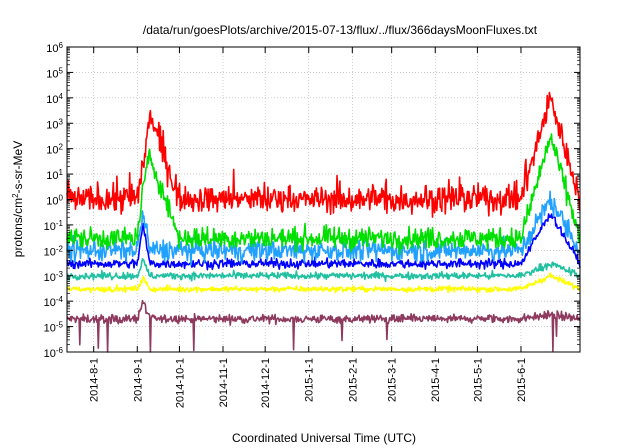  What do you see at coordinates (180, 383) in the screenshot?
I see `x-tick-label: 2014-10-1` at bounding box center [180, 383].